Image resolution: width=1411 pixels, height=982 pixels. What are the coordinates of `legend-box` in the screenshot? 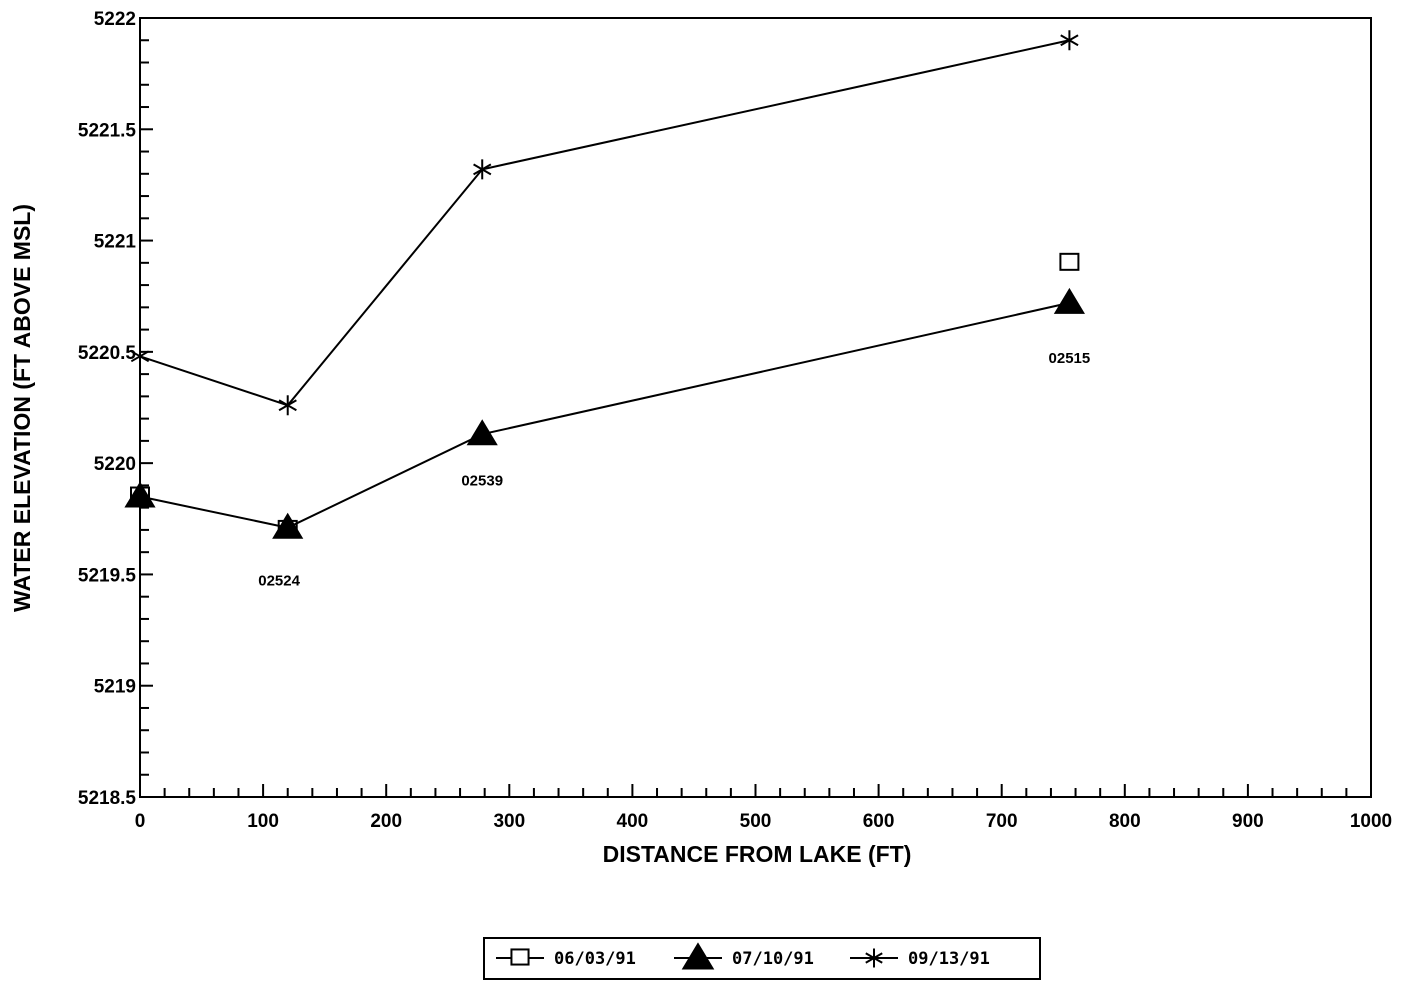 It's located at (762, 958).